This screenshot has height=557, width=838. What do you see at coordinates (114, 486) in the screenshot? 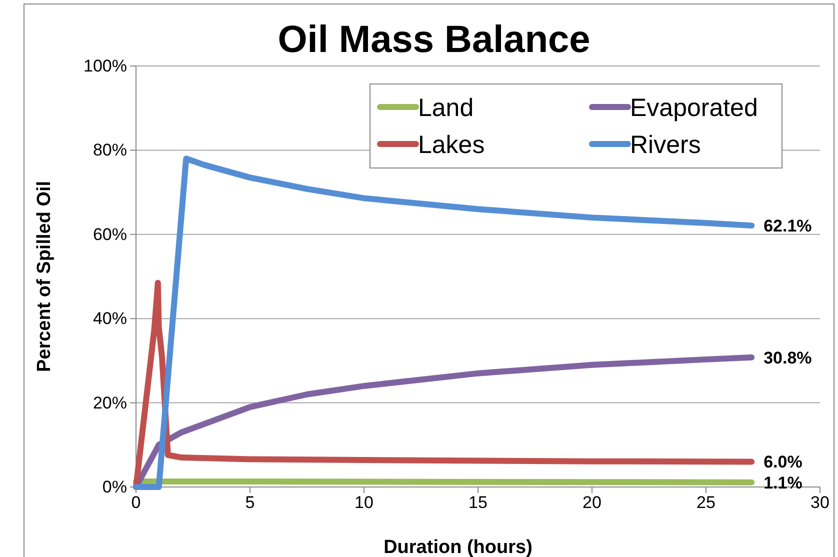
I see `y-tick-label: 0%` at bounding box center [114, 486].